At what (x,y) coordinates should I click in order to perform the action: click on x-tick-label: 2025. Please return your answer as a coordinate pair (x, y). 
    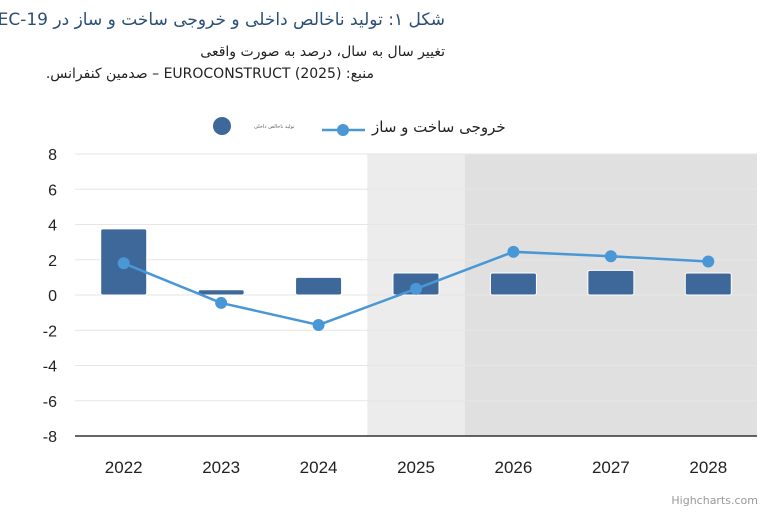
    Looking at the image, I should click on (416, 467).